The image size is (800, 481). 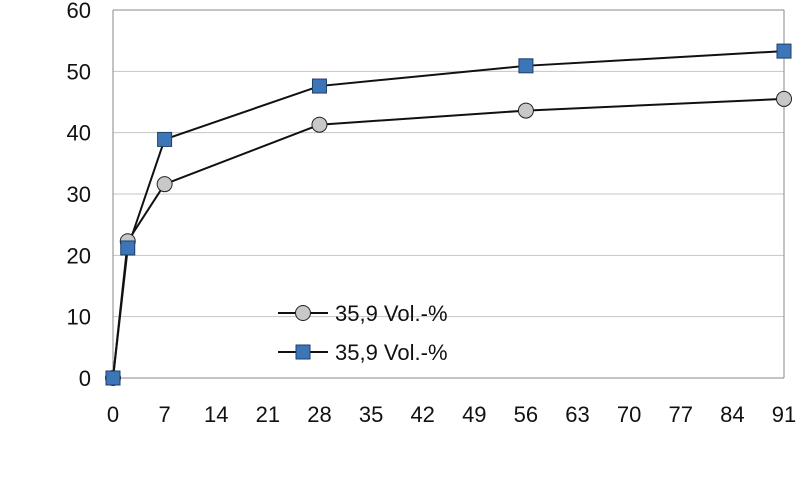 What do you see at coordinates (363, 333) in the screenshot?
I see `legend: 35,9 Vol.-% 35,9 Vol.-%` at bounding box center [363, 333].